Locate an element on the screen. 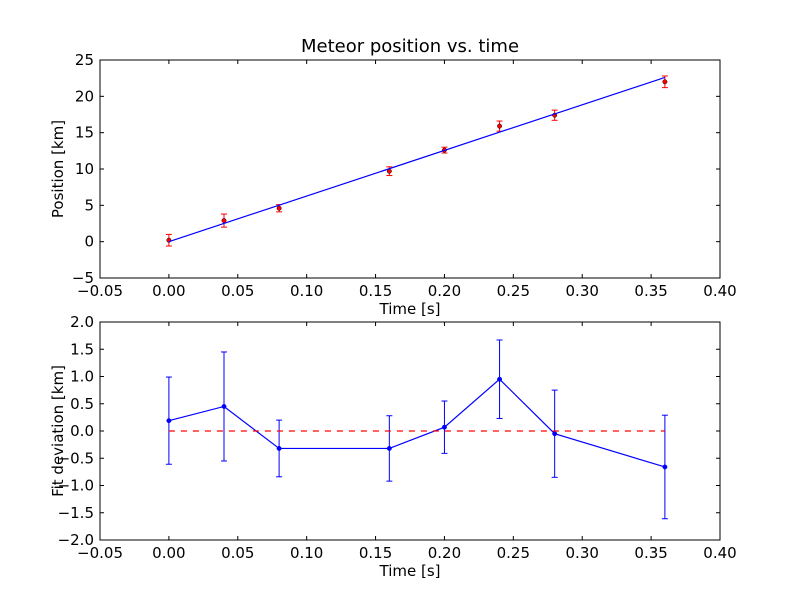 This screenshot has width=800, height=604. y-tick-label: 25 is located at coordinates (84, 60).